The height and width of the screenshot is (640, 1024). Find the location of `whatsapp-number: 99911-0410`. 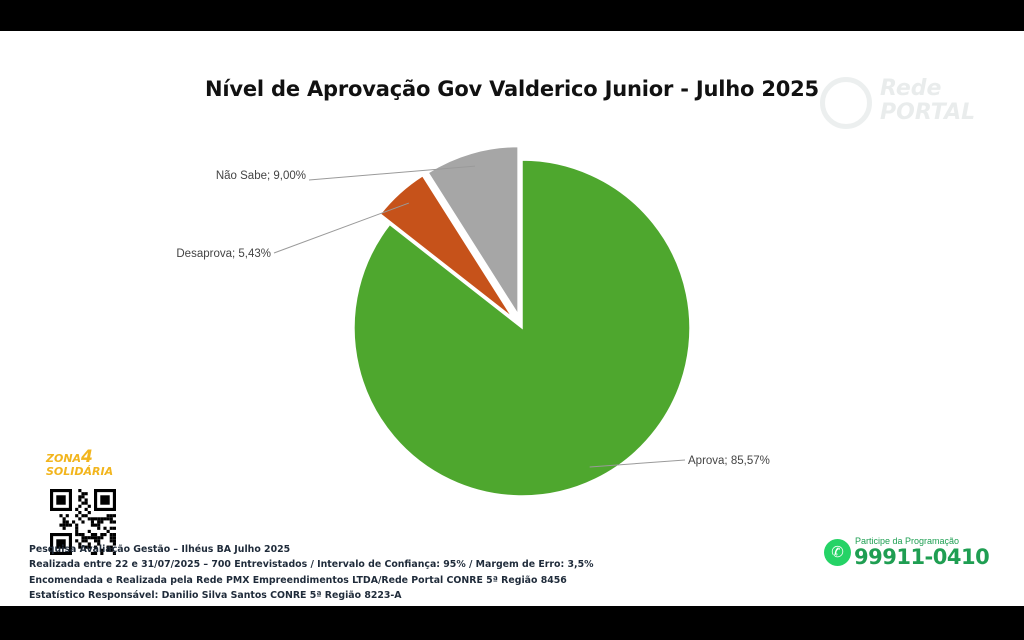

whatsapp-number: 99911-0410 is located at coordinates (922, 557).